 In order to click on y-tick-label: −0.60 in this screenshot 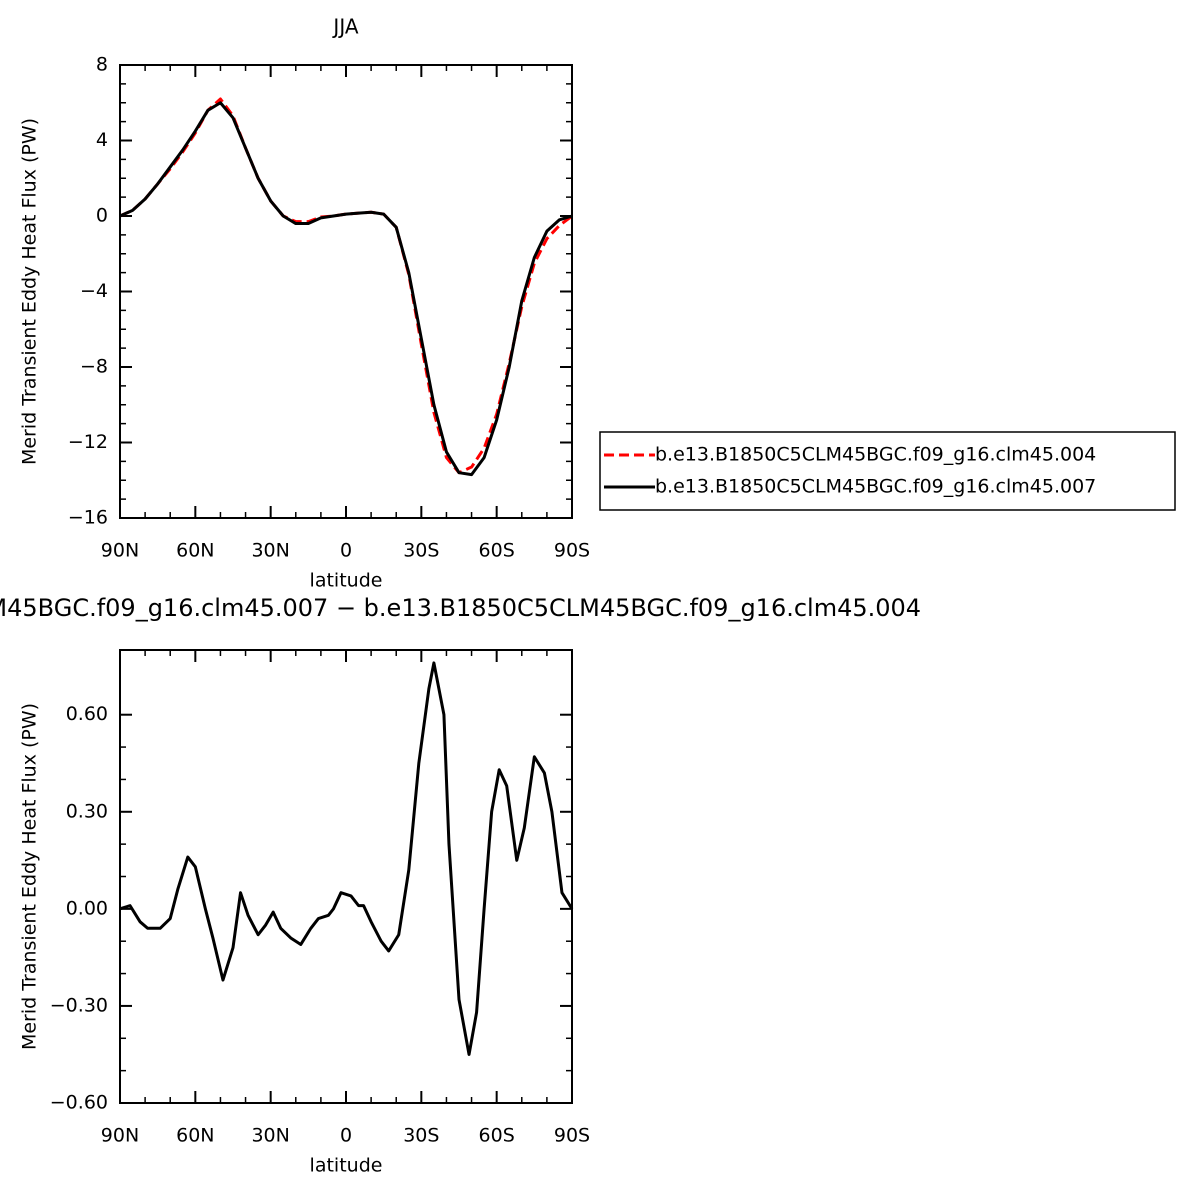, I will do `click(79, 1103)`.